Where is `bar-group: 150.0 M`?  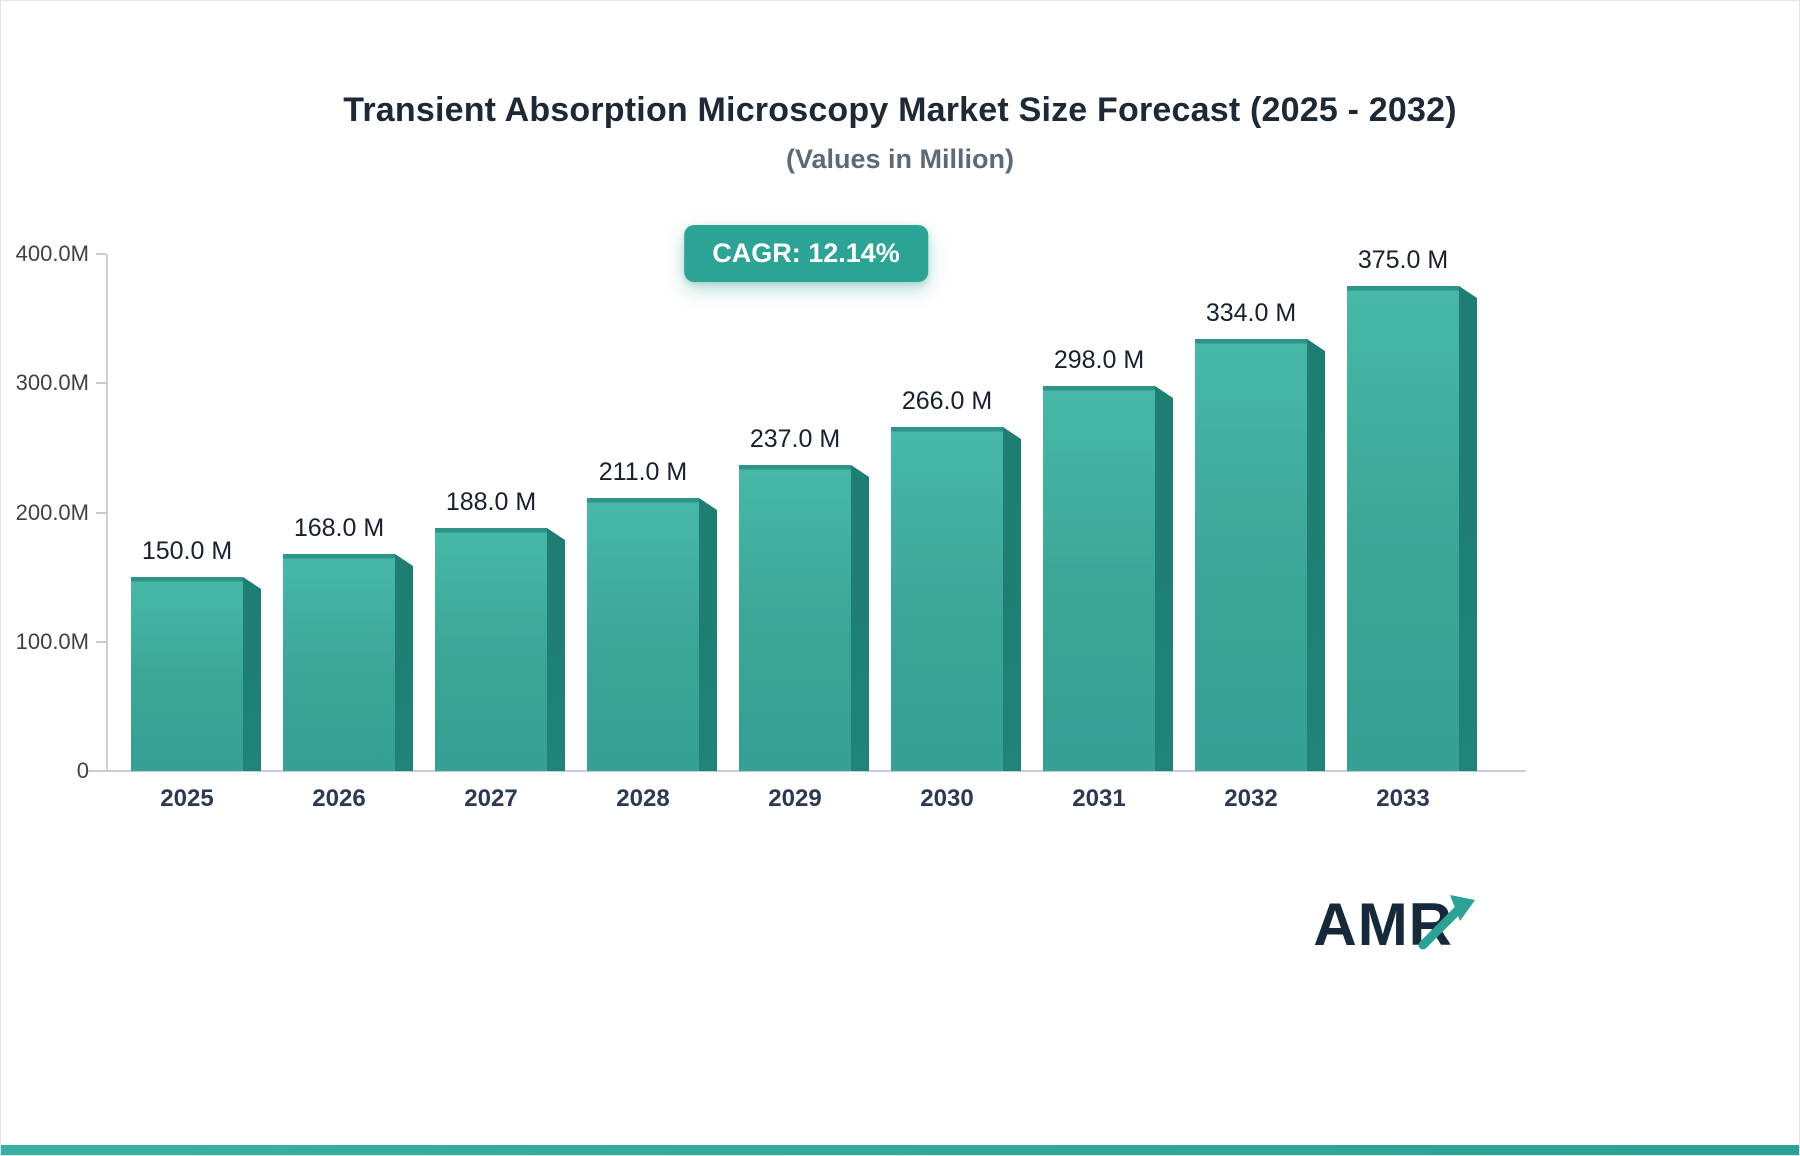 bar-group: 150.0 M is located at coordinates (196, 654).